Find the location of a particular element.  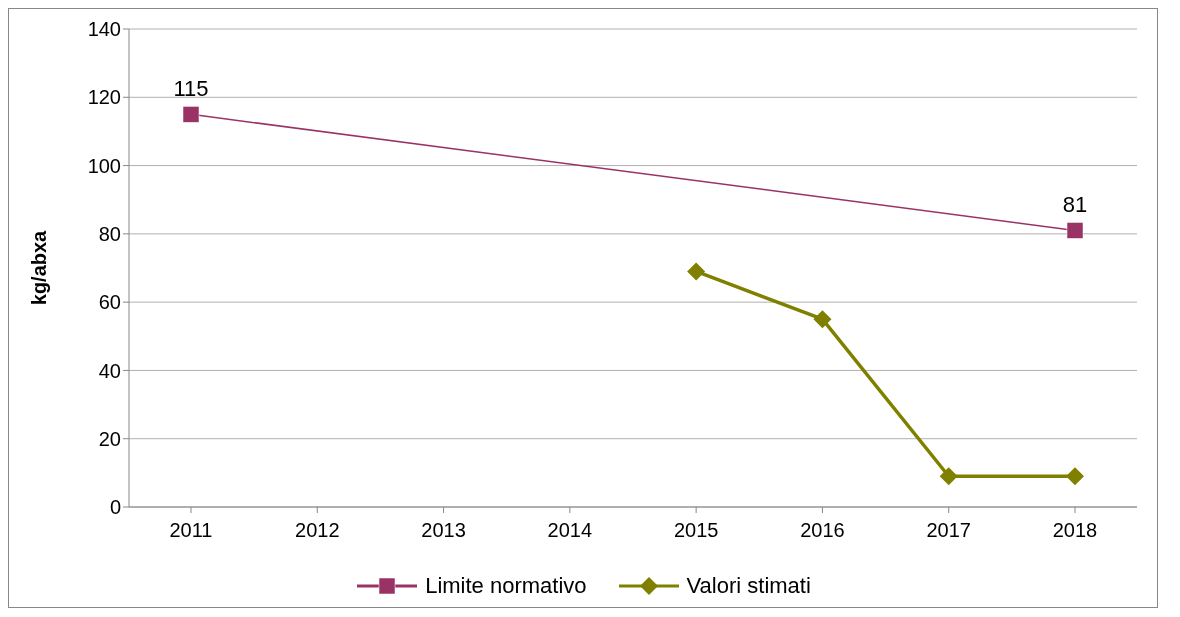

x-tick-label: 2013 is located at coordinates (443, 530).